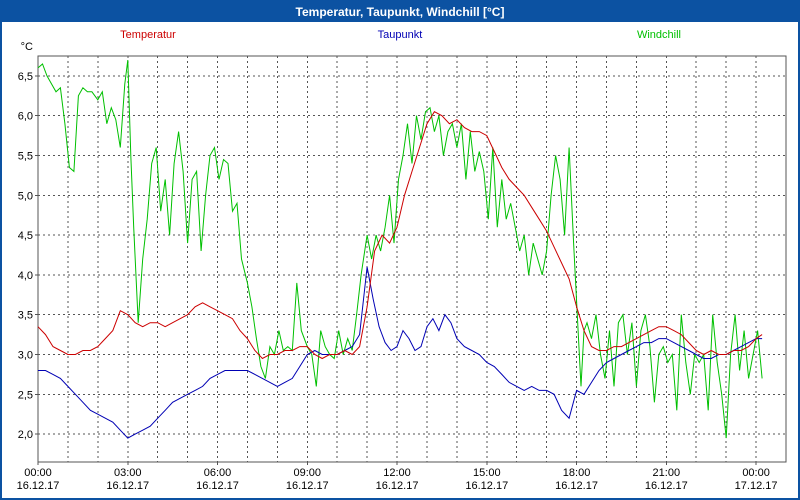 This screenshot has height=500, width=800. I want to click on y-tick-label: 6,0, so click(25, 117).